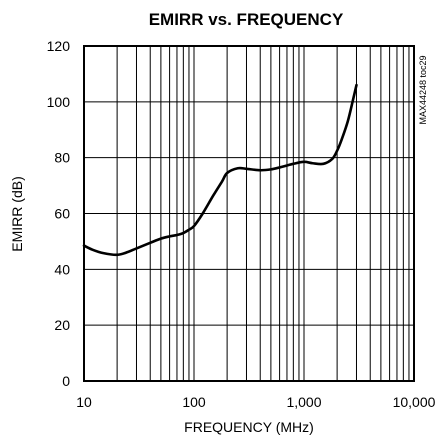 The height and width of the screenshot is (440, 437). What do you see at coordinates (66, 381) in the screenshot?
I see `y-tick-label: 0` at bounding box center [66, 381].